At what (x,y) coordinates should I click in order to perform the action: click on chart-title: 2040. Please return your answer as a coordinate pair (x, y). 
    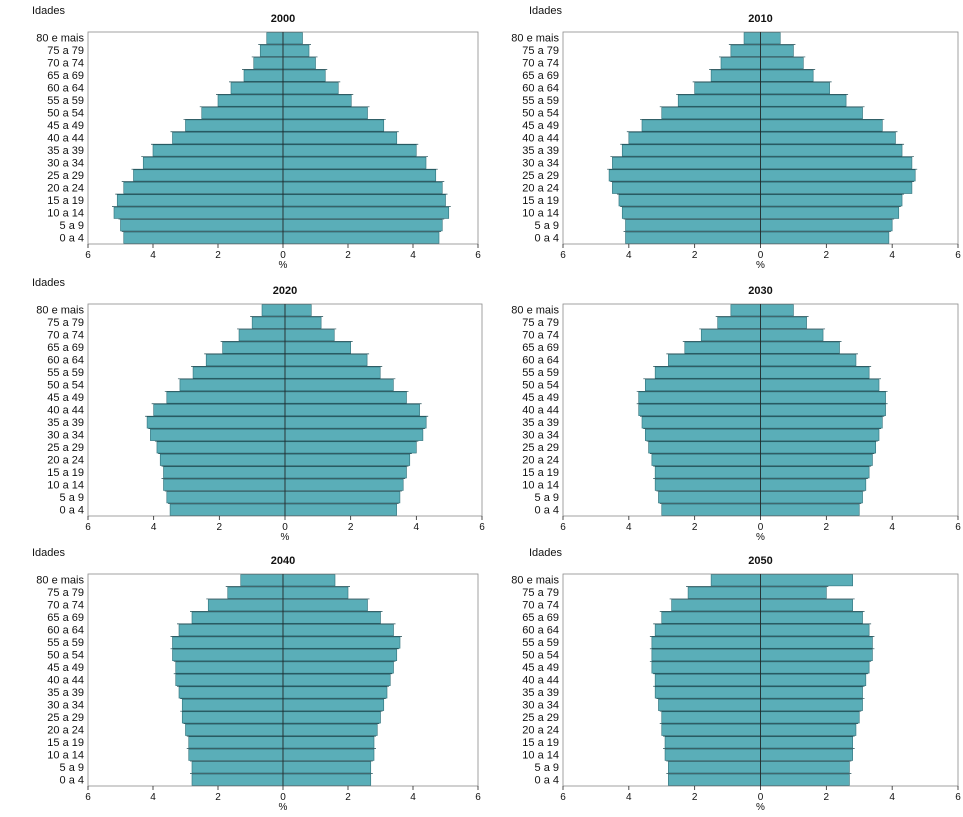
    Looking at the image, I should click on (283, 561).